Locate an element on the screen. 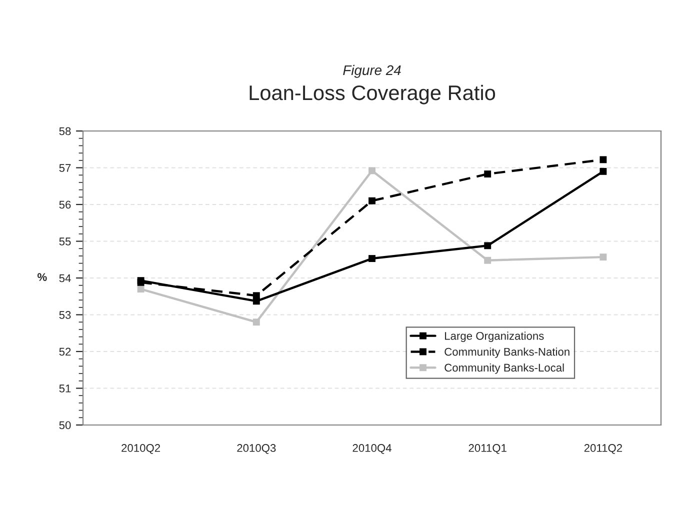  x-tick-label: 2010Q2 is located at coordinates (141, 449).